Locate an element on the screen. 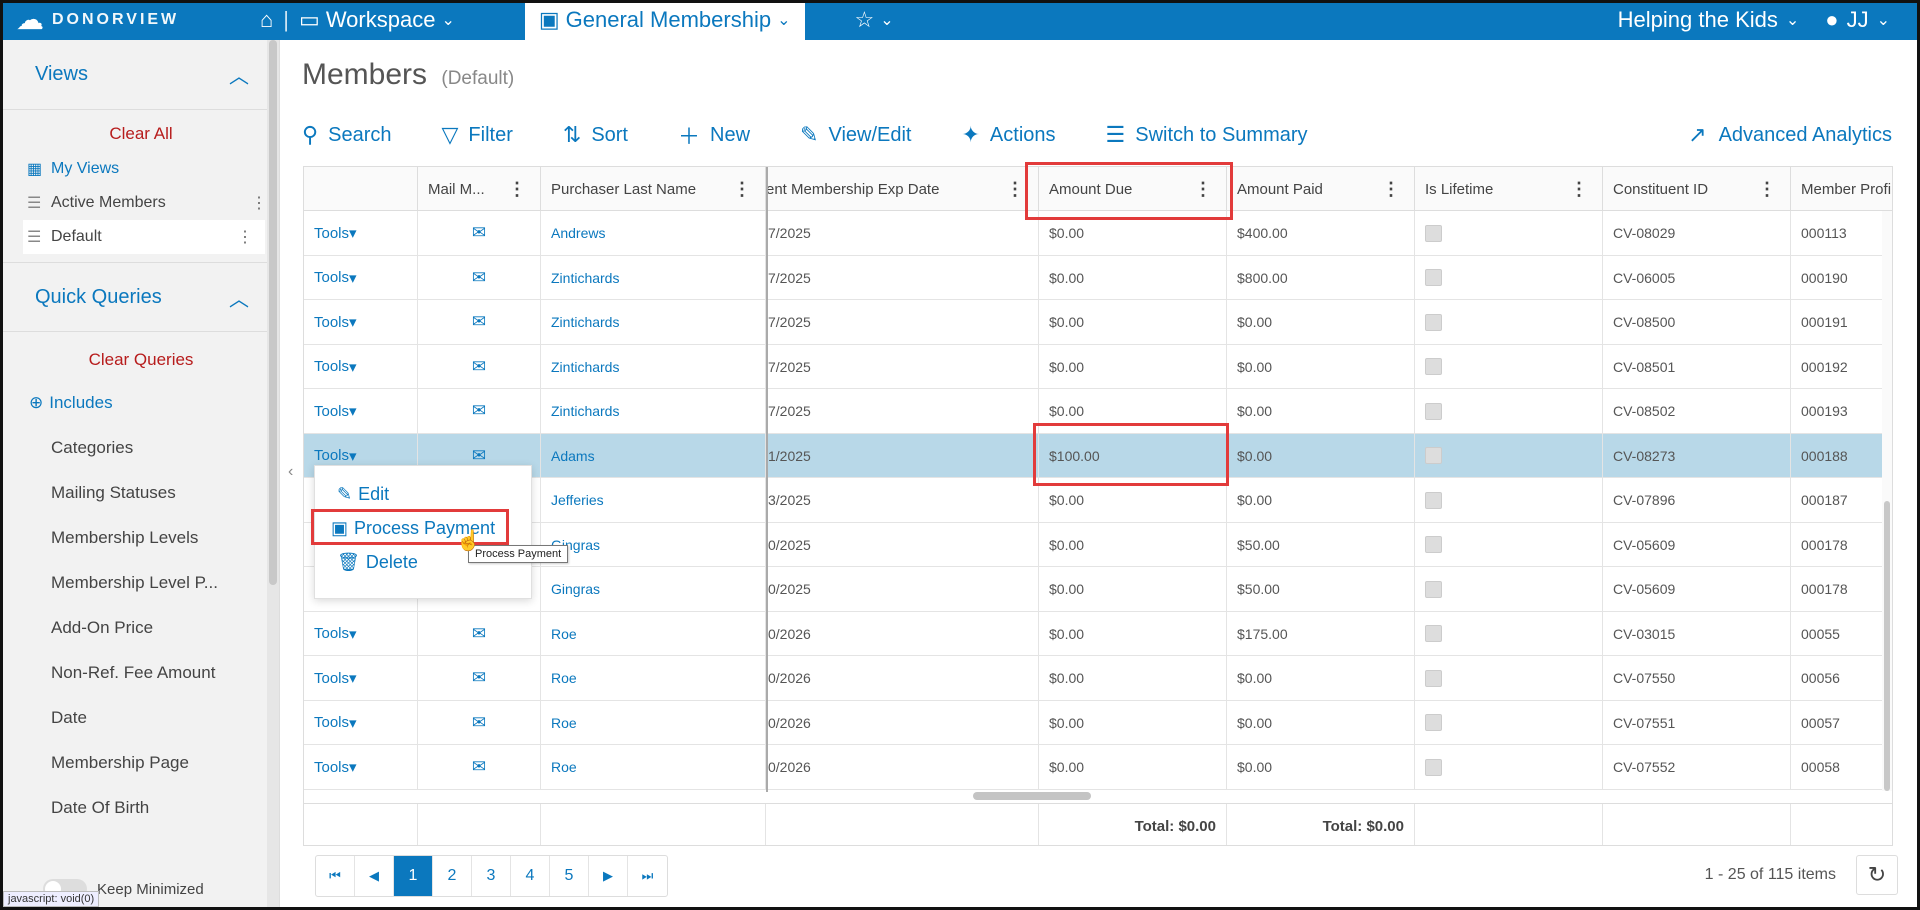 The width and height of the screenshot is (1920, 910). query-item: Membership Page is located at coordinates (120, 762).